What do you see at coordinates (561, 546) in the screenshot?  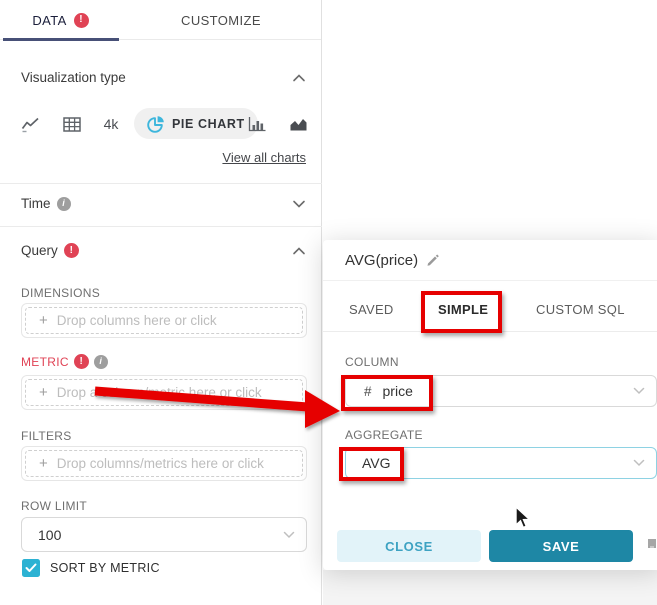 I see `save-button: SAVE` at bounding box center [561, 546].